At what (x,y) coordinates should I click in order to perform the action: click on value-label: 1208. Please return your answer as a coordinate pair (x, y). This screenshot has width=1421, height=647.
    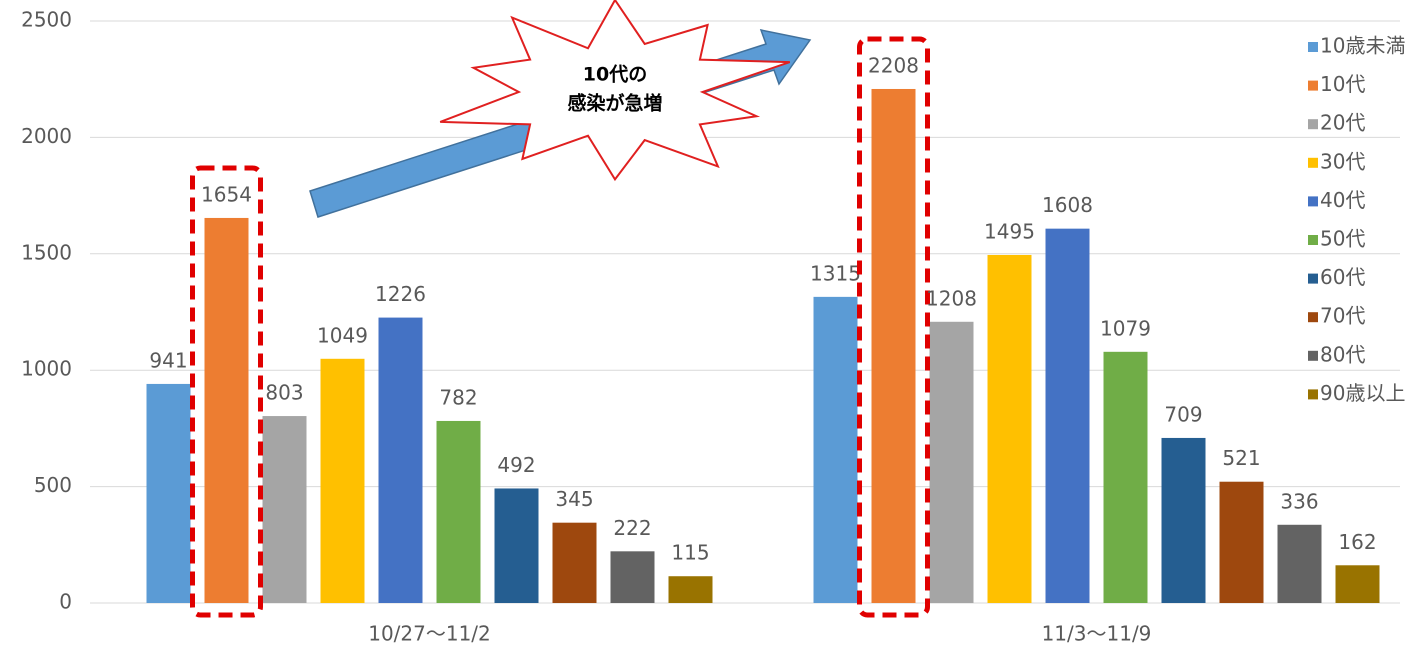
    Looking at the image, I should click on (951, 298).